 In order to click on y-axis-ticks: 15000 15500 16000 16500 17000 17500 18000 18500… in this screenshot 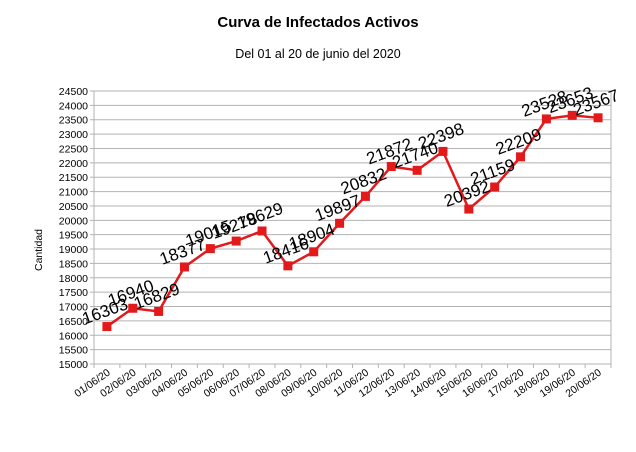, I will do `click(73, 228)`.